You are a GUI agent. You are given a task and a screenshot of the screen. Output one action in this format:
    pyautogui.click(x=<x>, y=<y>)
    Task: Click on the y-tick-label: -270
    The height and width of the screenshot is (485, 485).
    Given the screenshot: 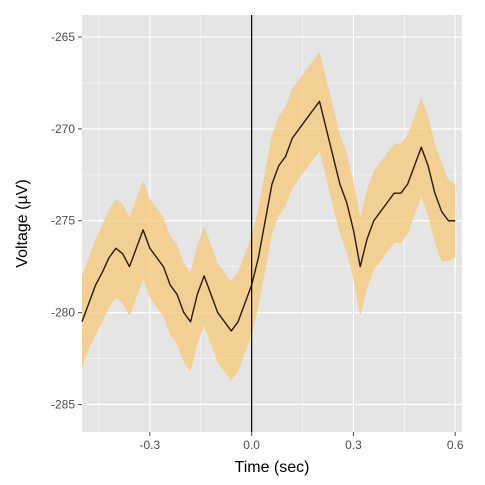 What is the action you would take?
    pyautogui.click(x=63, y=129)
    